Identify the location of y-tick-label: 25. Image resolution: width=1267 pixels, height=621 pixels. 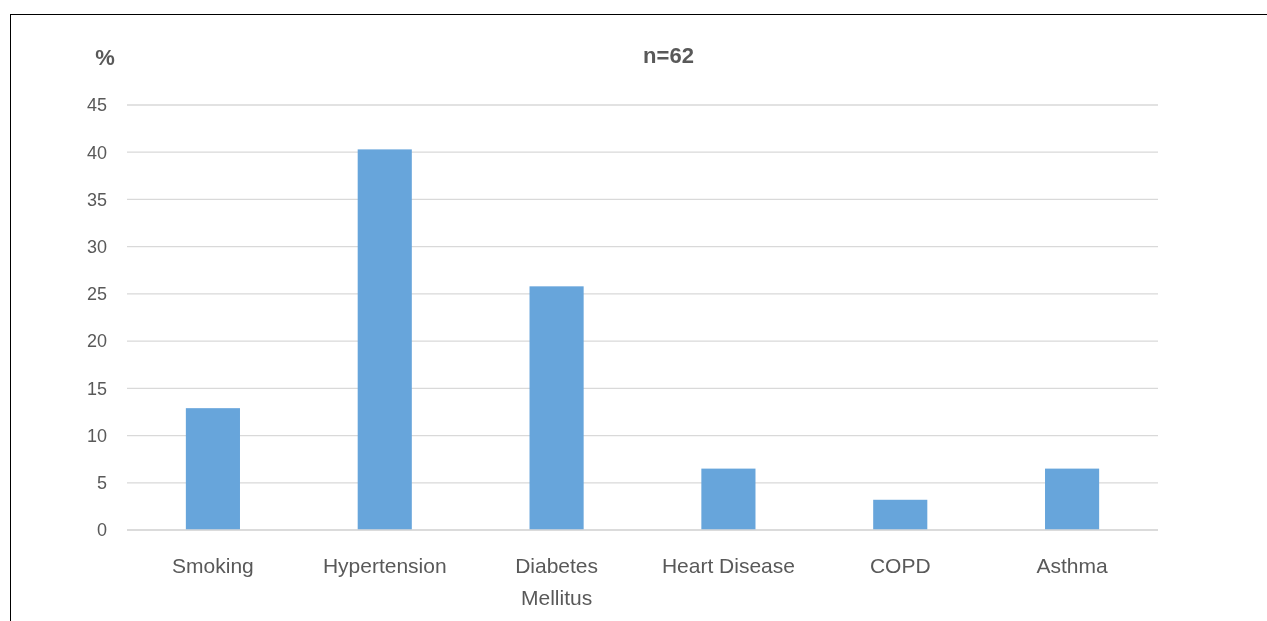
(96, 294).